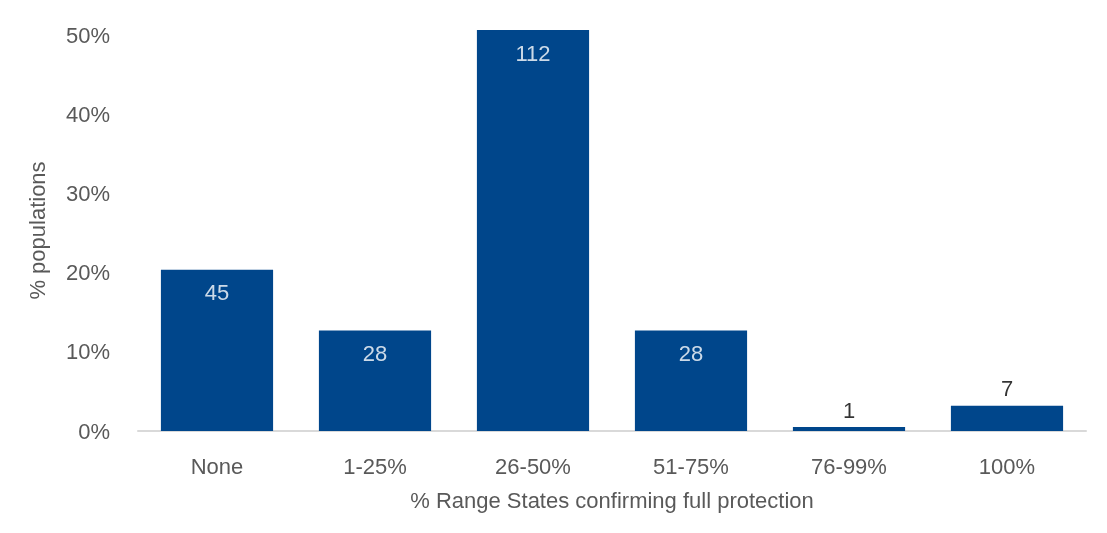 This screenshot has height=533, width=1107. Describe the element at coordinates (217, 466) in the screenshot. I see `x-tick-label: None` at that location.